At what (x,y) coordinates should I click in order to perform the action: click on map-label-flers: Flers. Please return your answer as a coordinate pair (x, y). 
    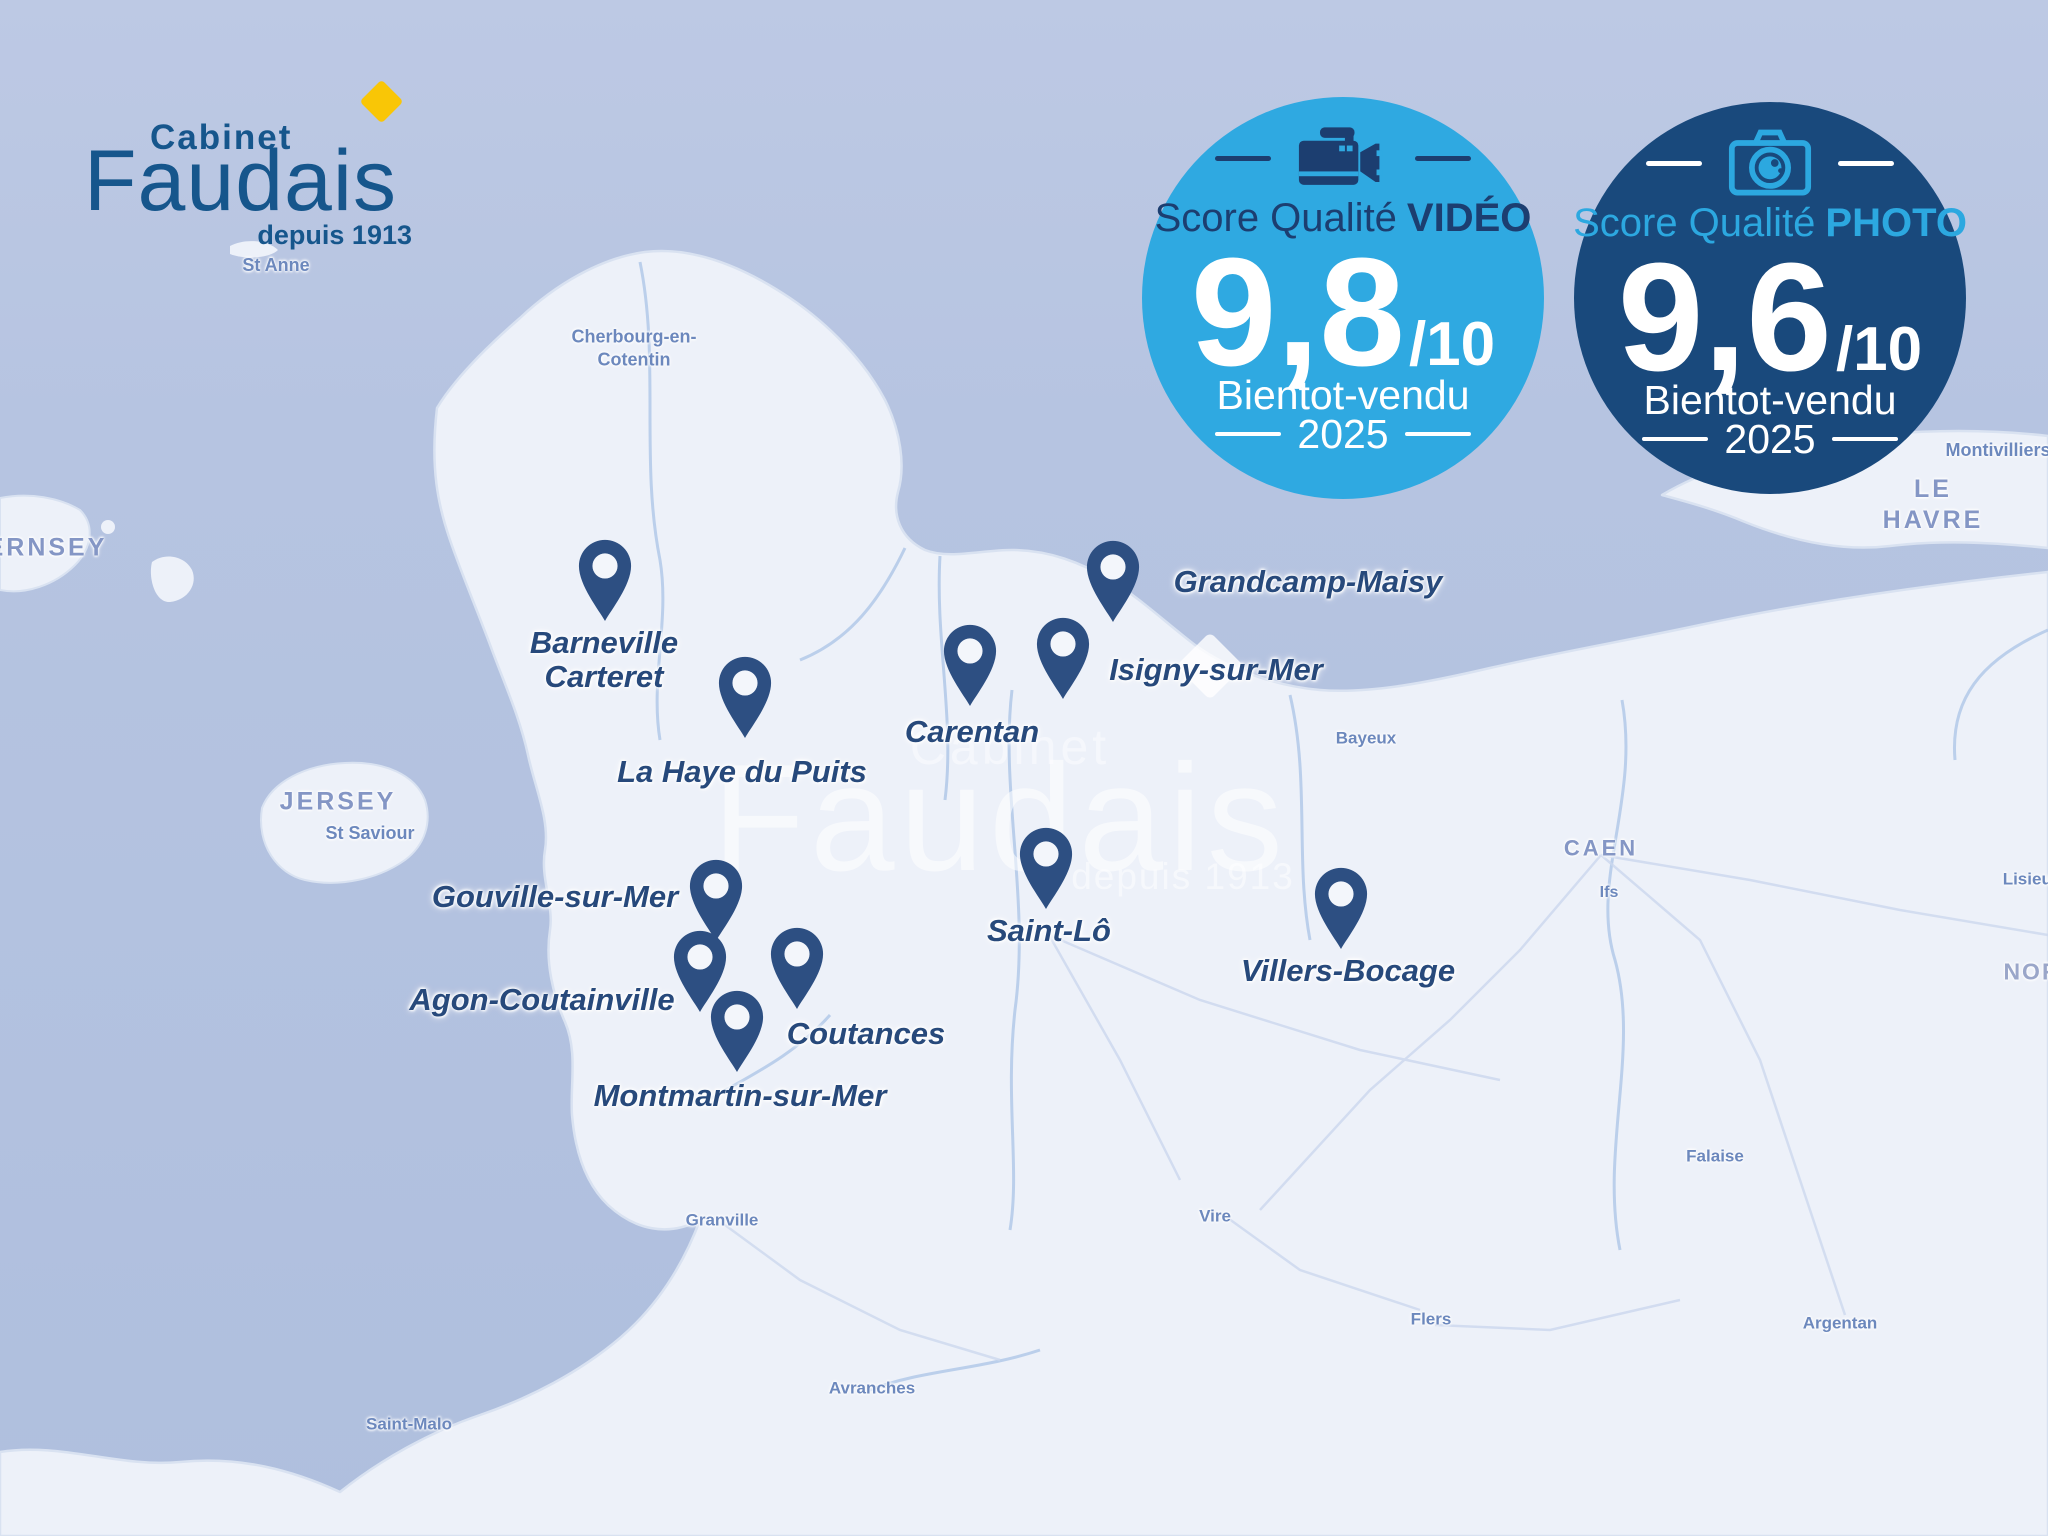
    Looking at the image, I should click on (1431, 1319).